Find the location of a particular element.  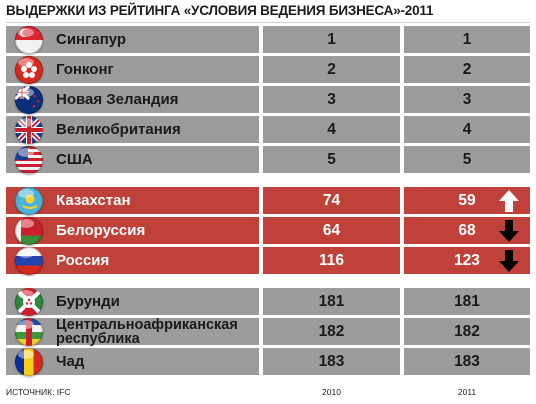

rank-2010-cell: 181 is located at coordinates (331, 301).